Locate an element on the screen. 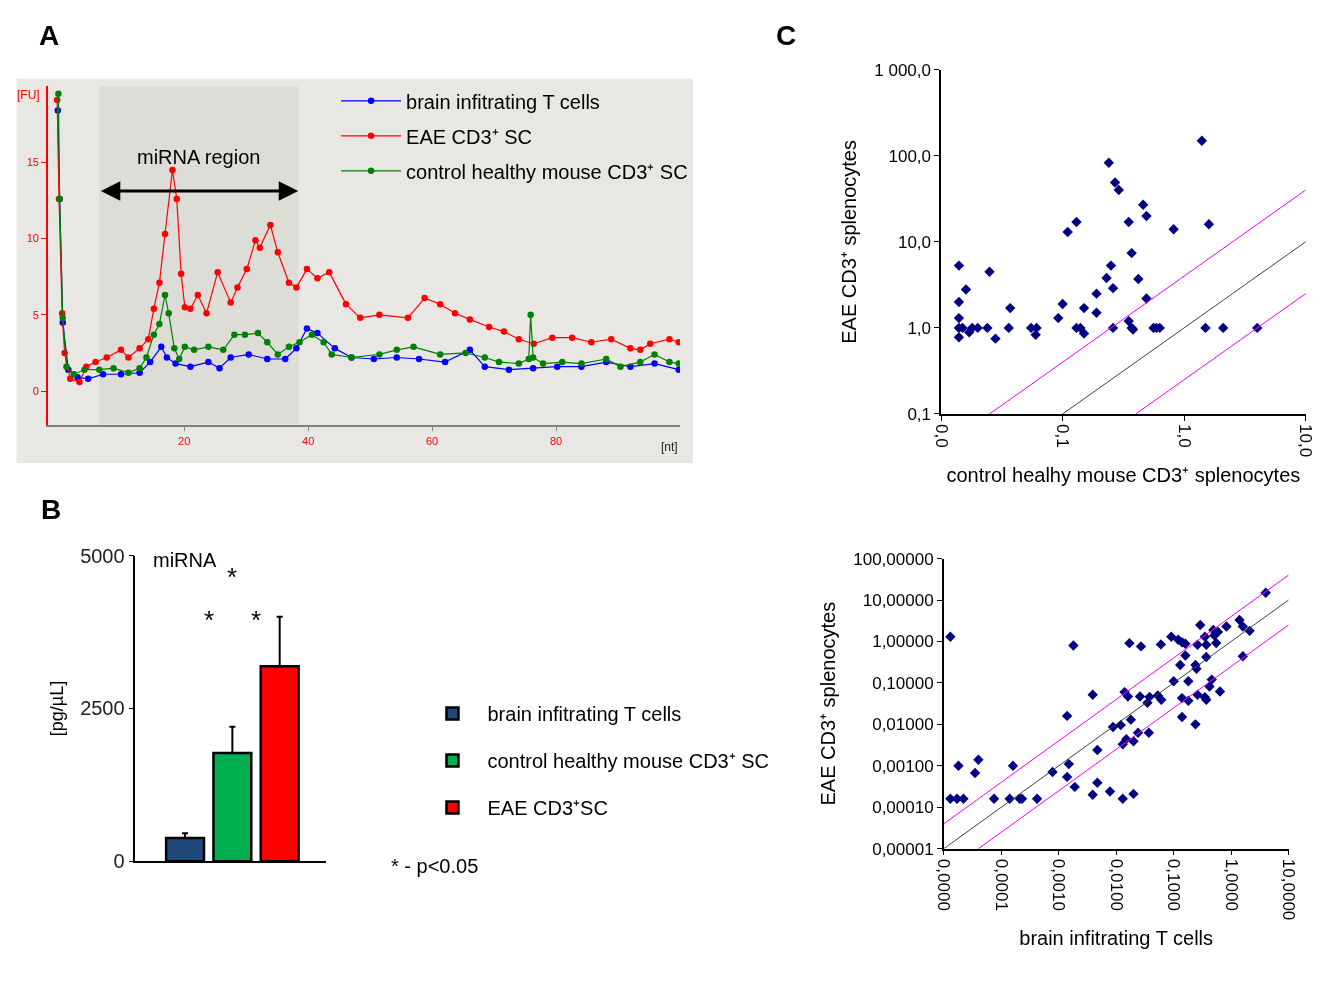 This screenshot has height=986, width=1325. y-tick-label: 0,00001 is located at coordinates (903, 849).